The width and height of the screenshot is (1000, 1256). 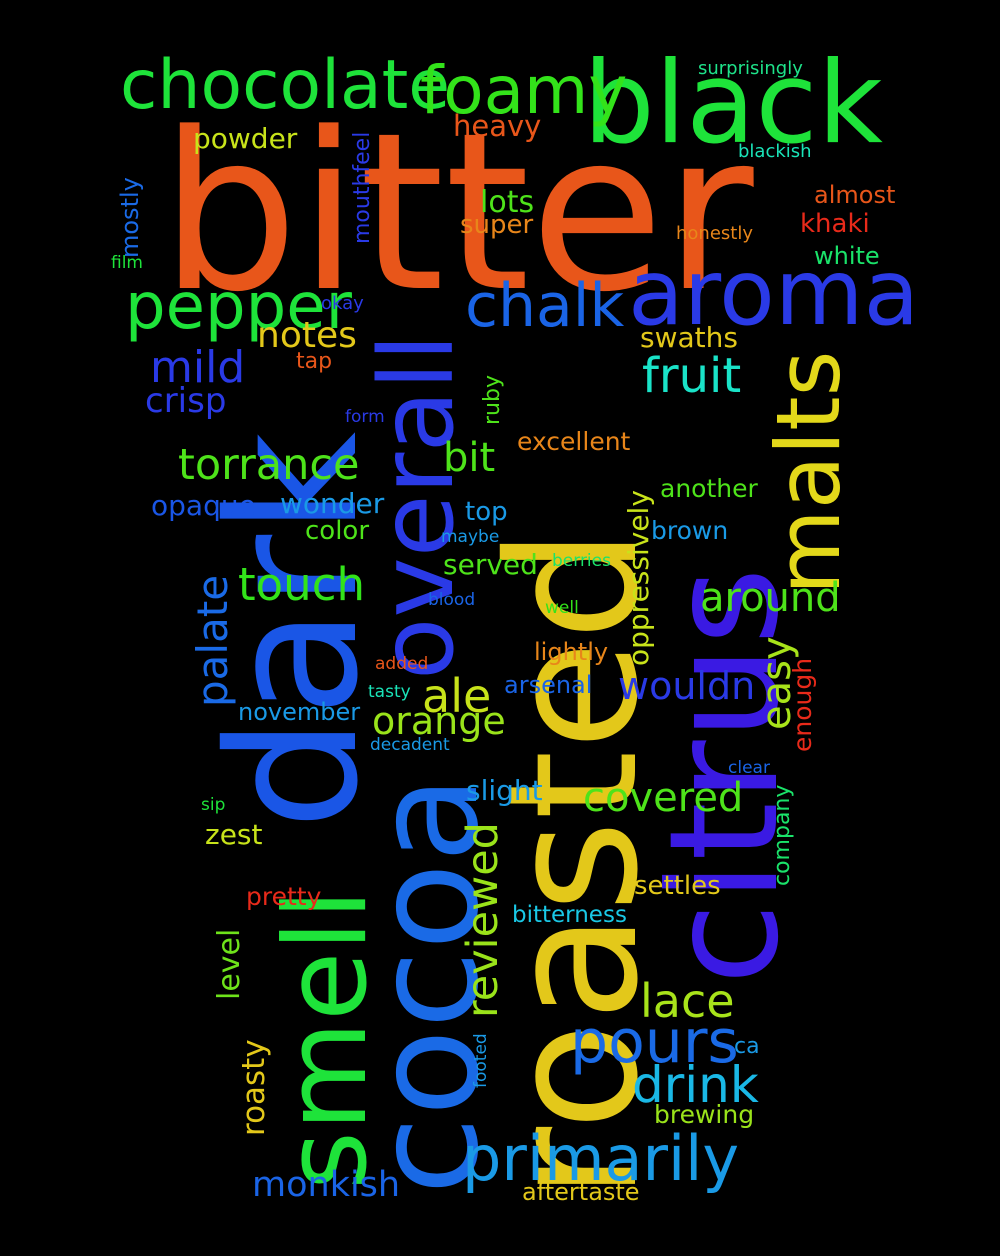 I want to click on word-bitterness: bitterness, so click(x=569, y=915).